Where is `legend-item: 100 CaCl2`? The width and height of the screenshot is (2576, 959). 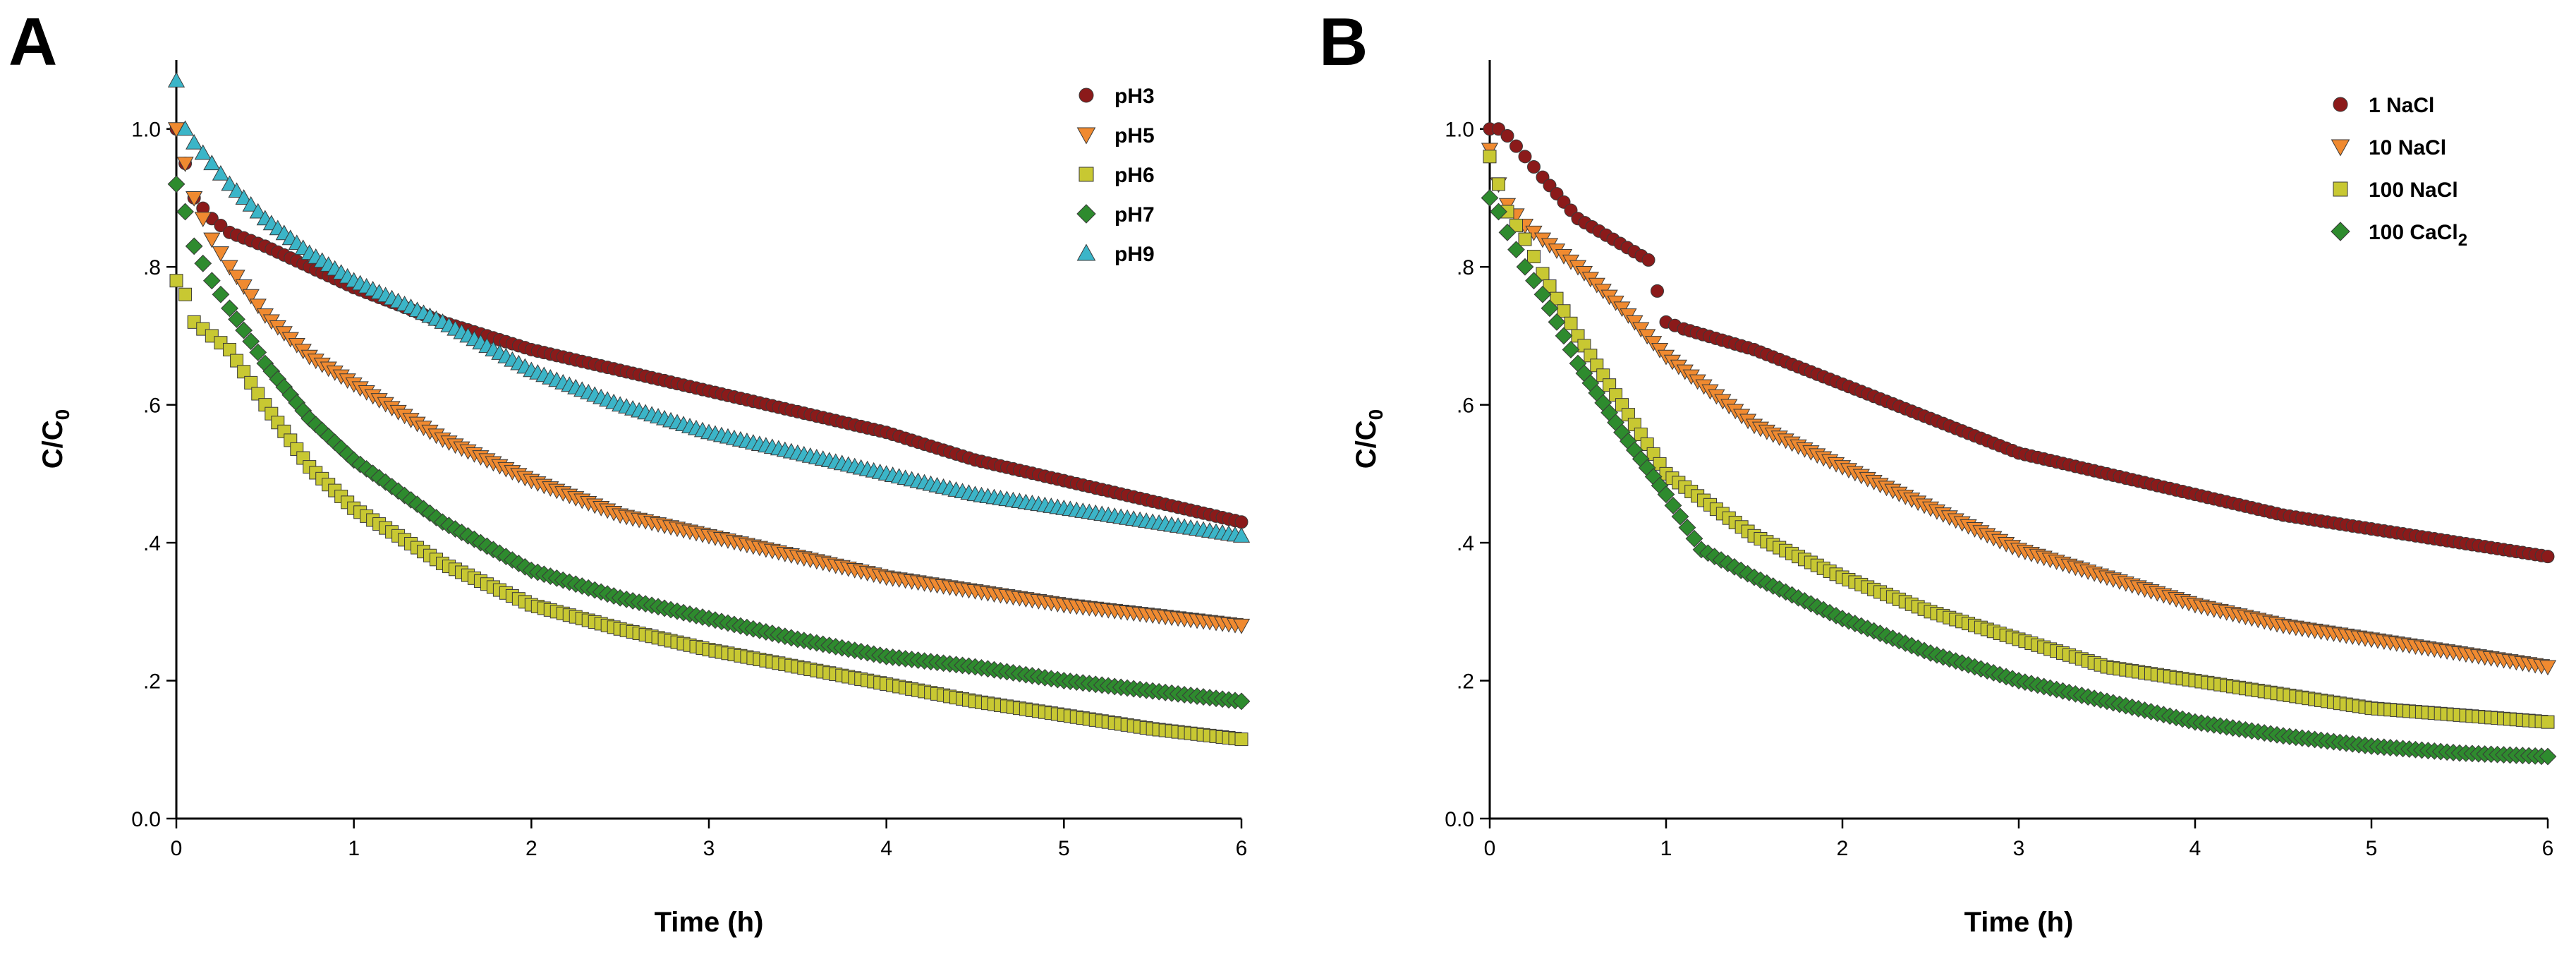 legend-item: 100 CaCl2 is located at coordinates (2399, 235).